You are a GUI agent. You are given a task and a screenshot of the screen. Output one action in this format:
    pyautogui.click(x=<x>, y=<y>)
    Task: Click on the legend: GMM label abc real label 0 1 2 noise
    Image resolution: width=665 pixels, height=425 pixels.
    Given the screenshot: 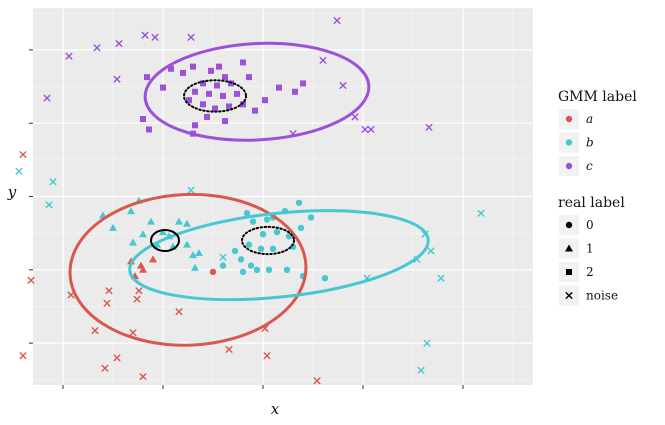 What is the action you would take?
    pyautogui.click(x=597, y=197)
    